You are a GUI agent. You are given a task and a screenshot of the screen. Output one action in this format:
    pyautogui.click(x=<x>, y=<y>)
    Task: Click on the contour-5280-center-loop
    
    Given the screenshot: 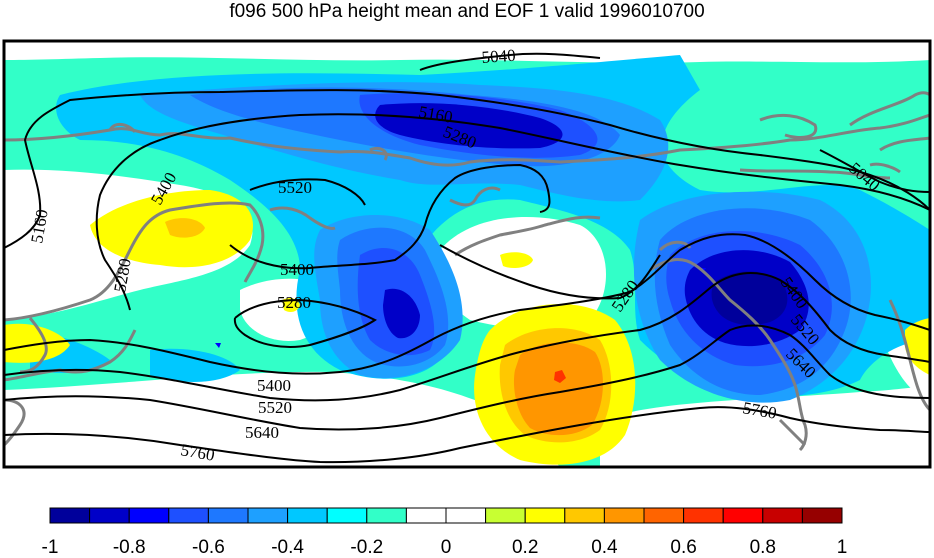 What is the action you would take?
    pyautogui.click(x=305, y=323)
    